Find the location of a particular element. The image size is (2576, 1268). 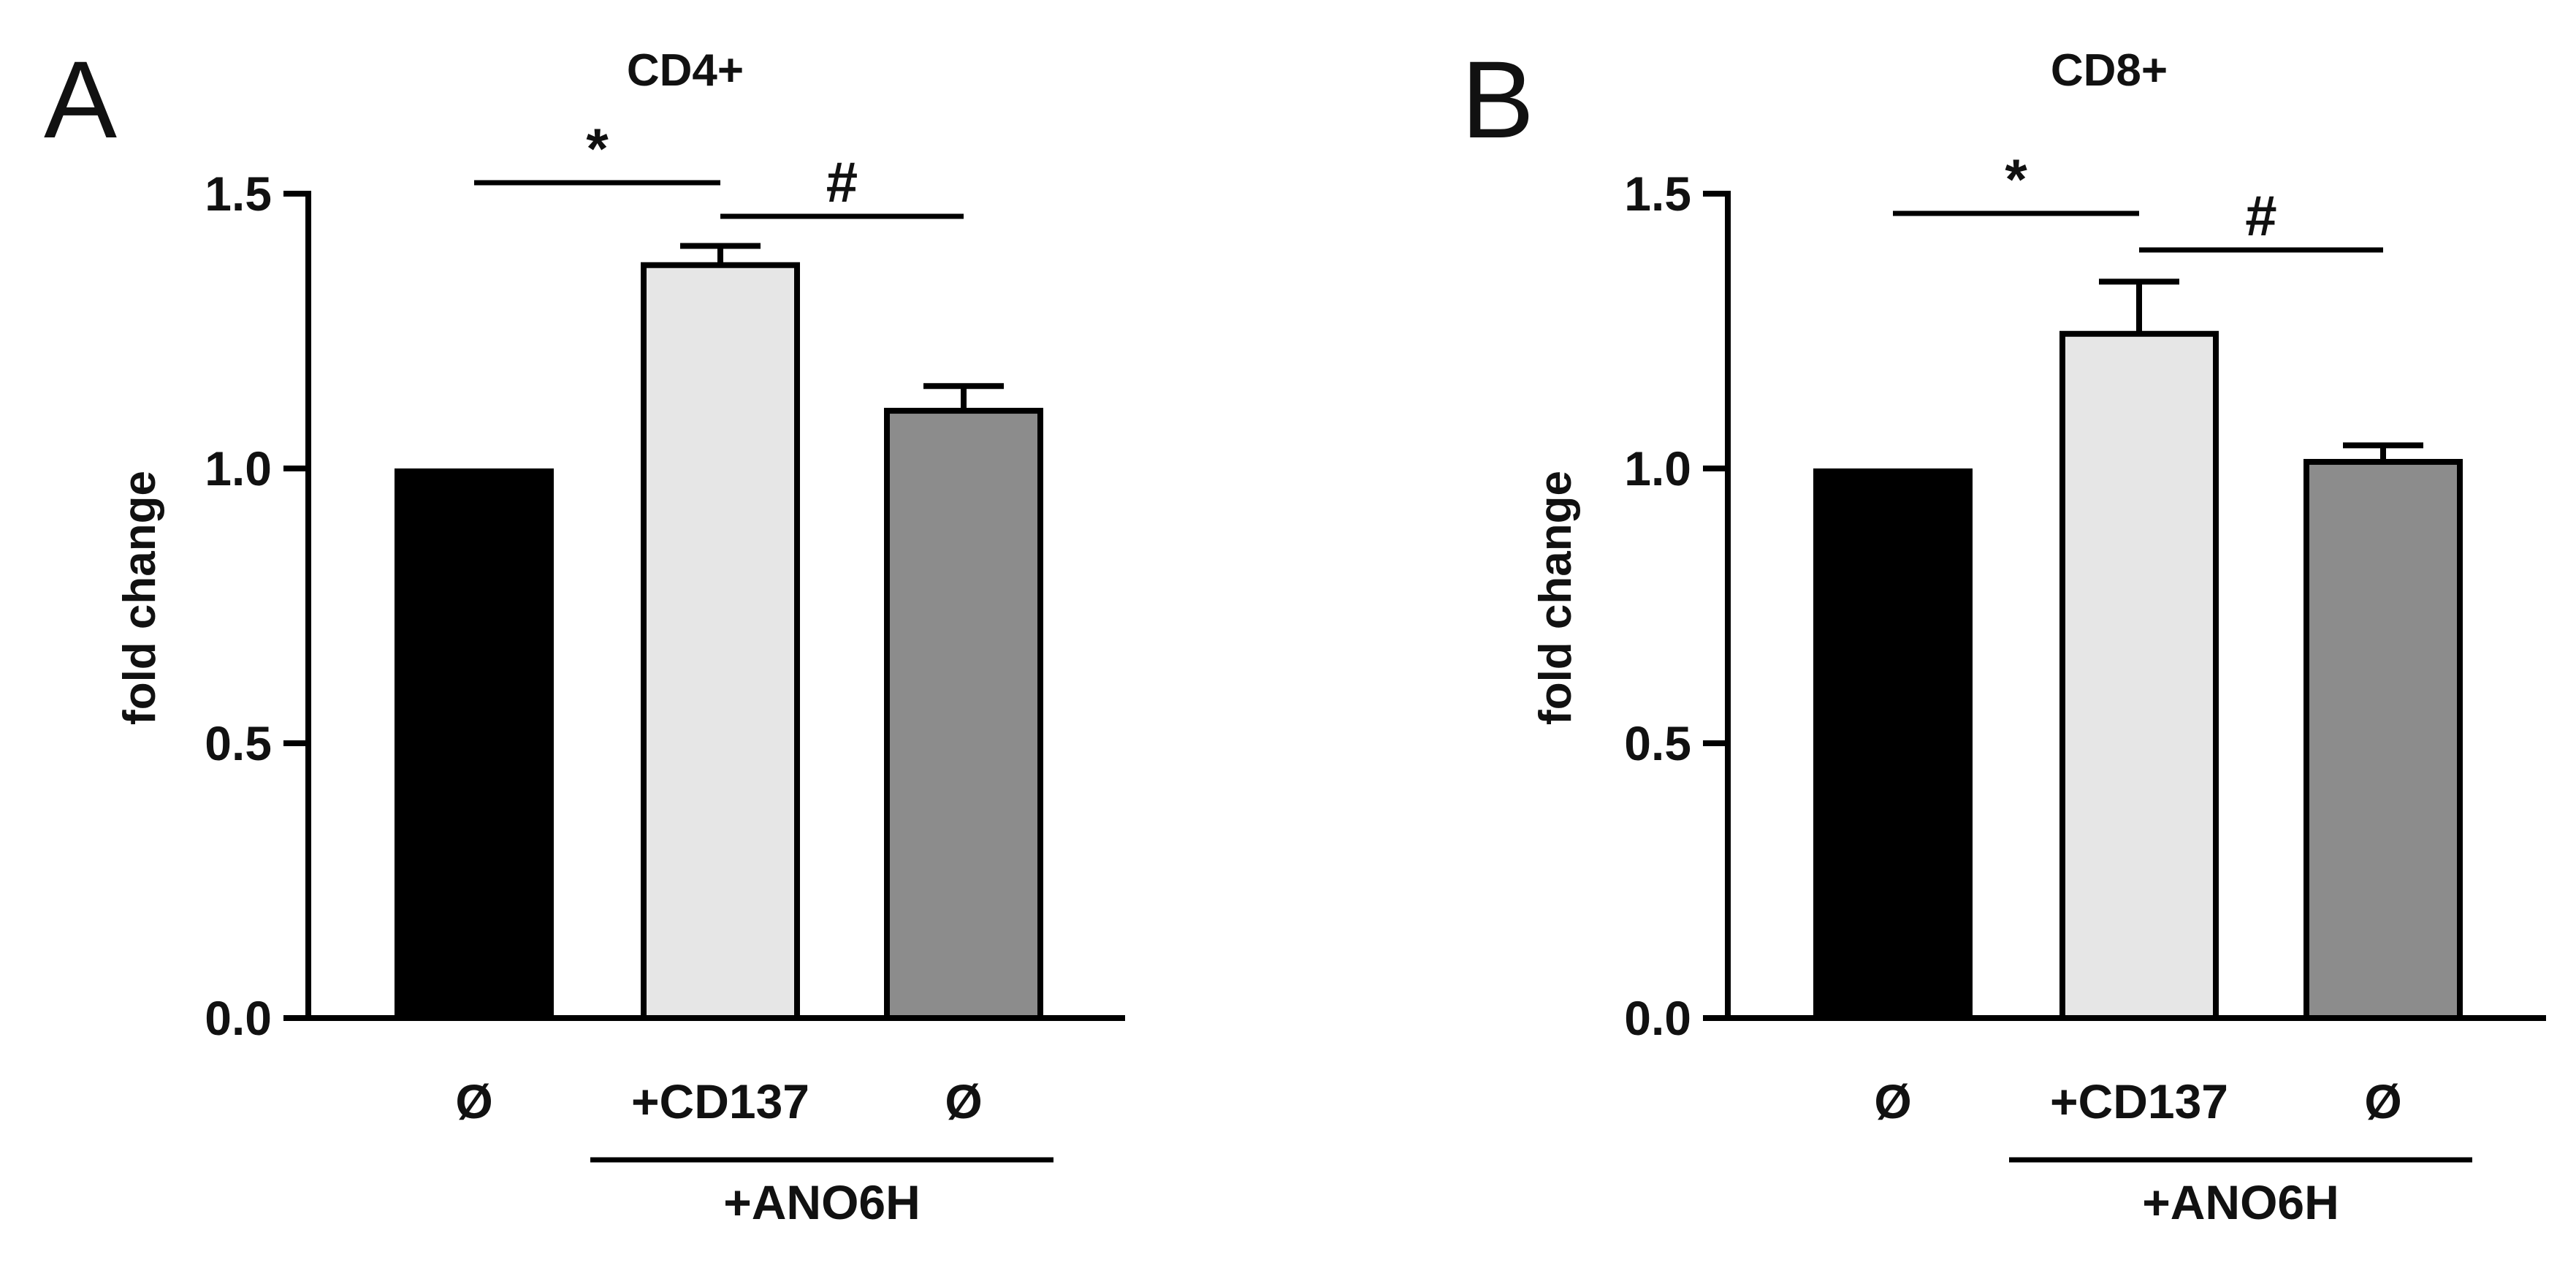

panel-letter: B is located at coordinates (1497, 99).